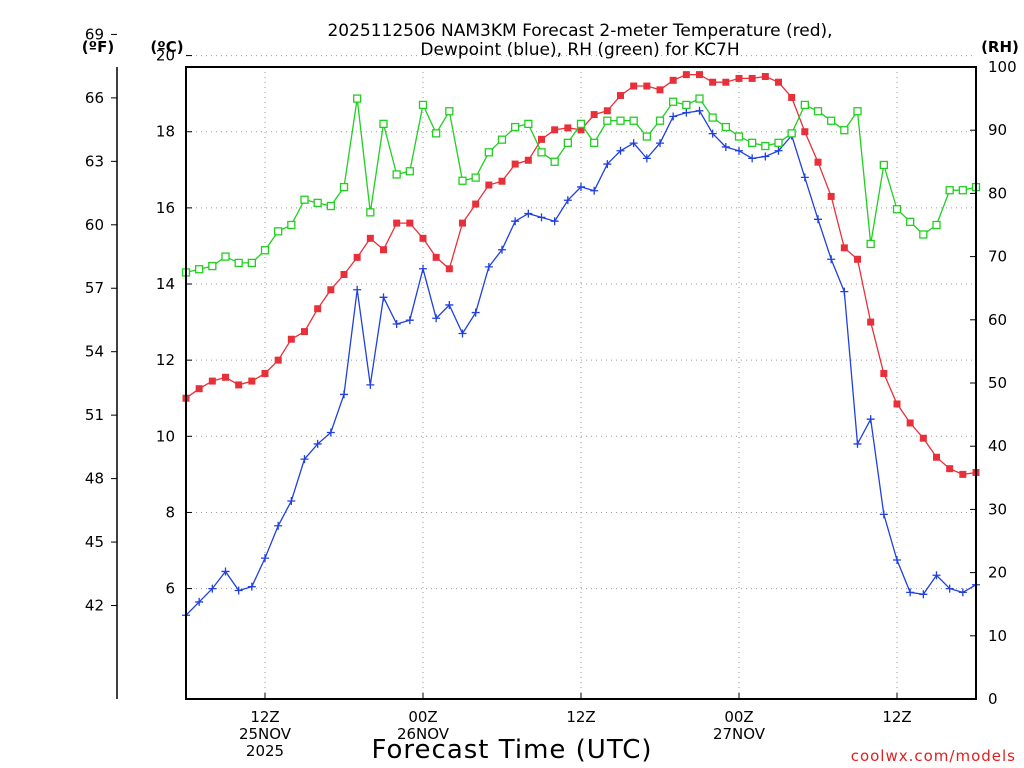  What do you see at coordinates (265, 751) in the screenshot?
I see `time-tick-label: 2025` at bounding box center [265, 751].